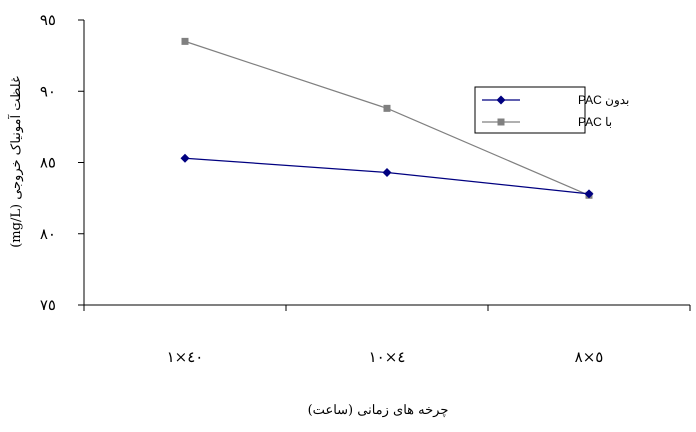  Describe the element at coordinates (185, 357) in the screenshot. I see `x-tick-label: ۱×٤٠` at that location.